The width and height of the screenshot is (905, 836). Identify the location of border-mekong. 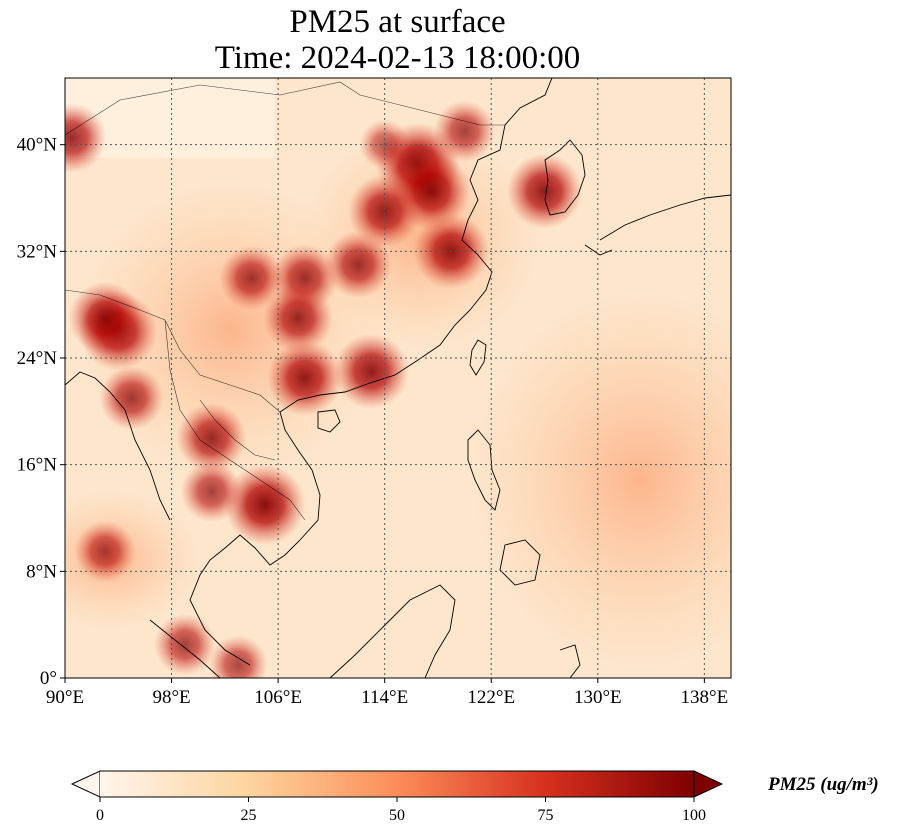
(235, 420).